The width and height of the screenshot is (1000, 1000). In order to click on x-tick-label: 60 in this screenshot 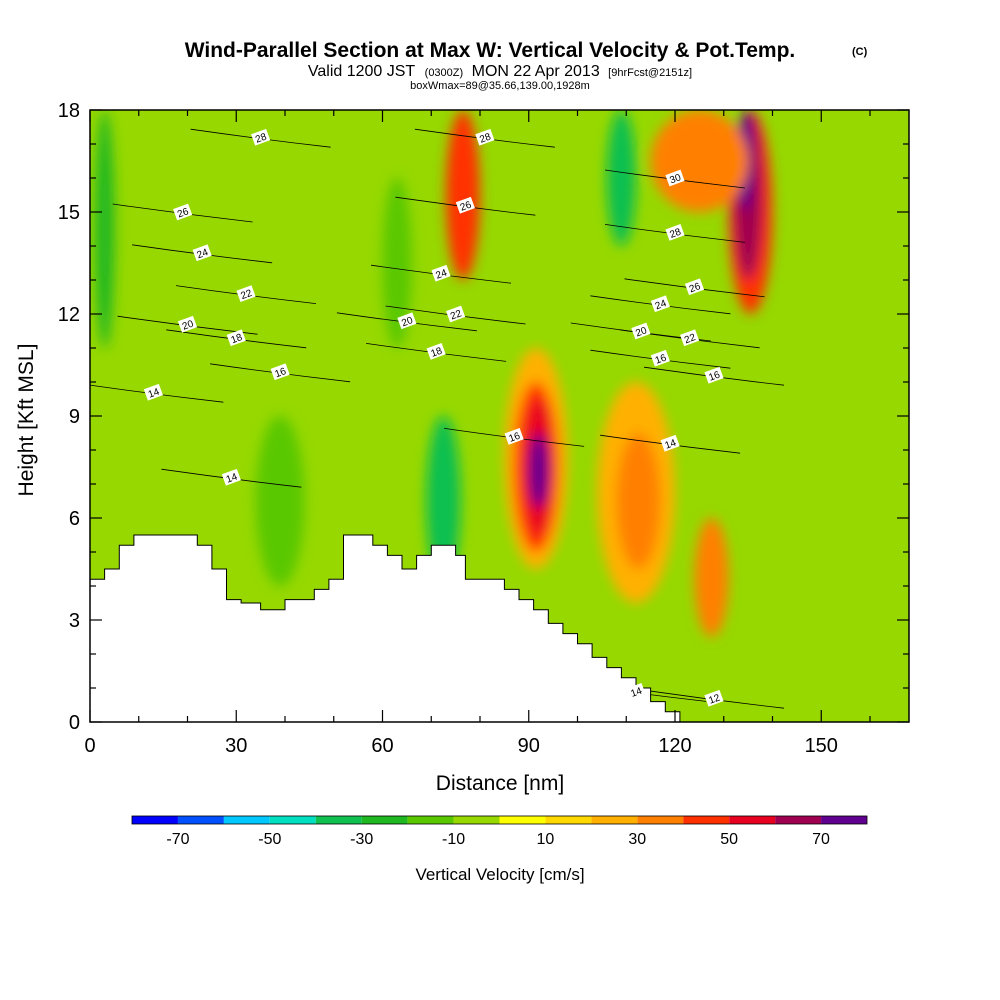, I will do `click(382, 746)`.